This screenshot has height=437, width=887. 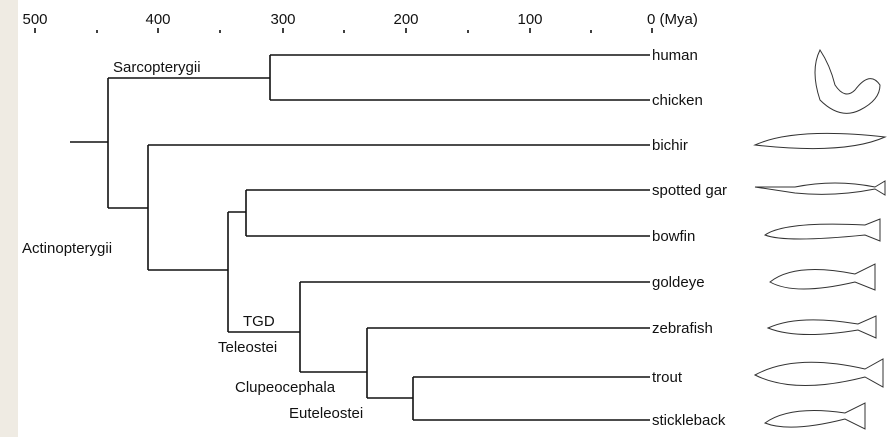 What do you see at coordinates (259, 321) in the screenshot?
I see `clade-label: TGD` at bounding box center [259, 321].